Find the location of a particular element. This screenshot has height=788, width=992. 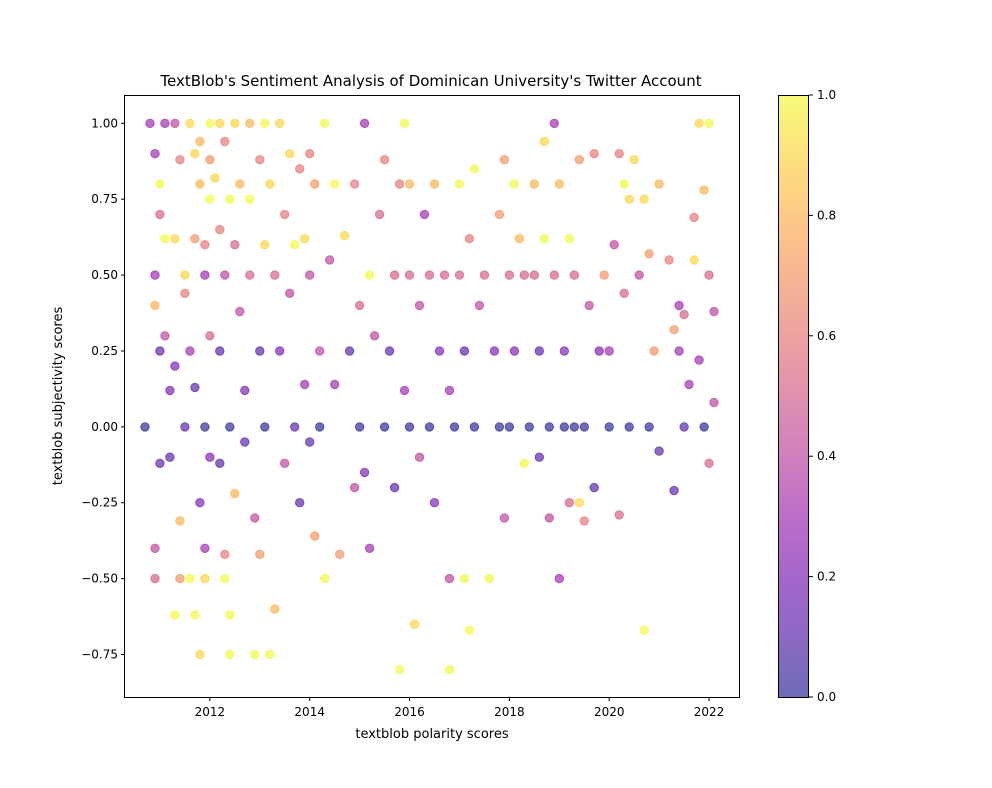

colorbar-tick-label: 1.0 is located at coordinates (826, 95).